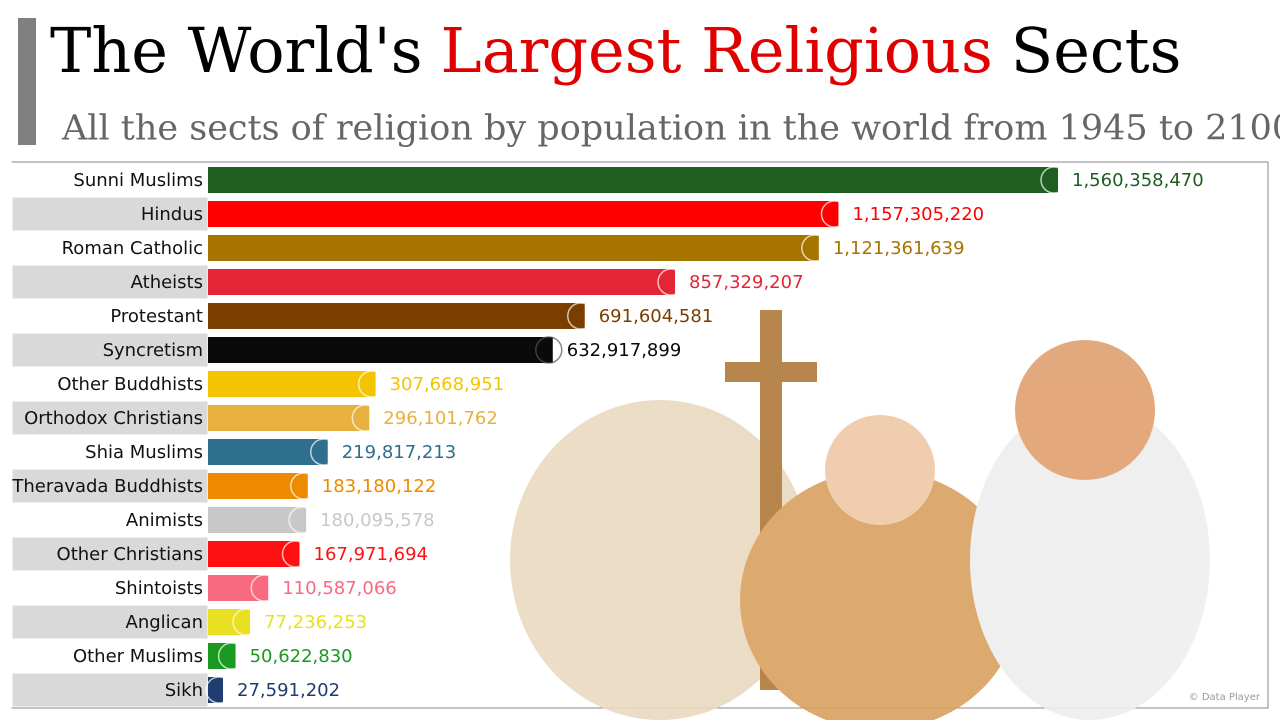 This screenshot has width=1280, height=724. What do you see at coordinates (27, 81) in the screenshot?
I see `title-accent` at bounding box center [27, 81].